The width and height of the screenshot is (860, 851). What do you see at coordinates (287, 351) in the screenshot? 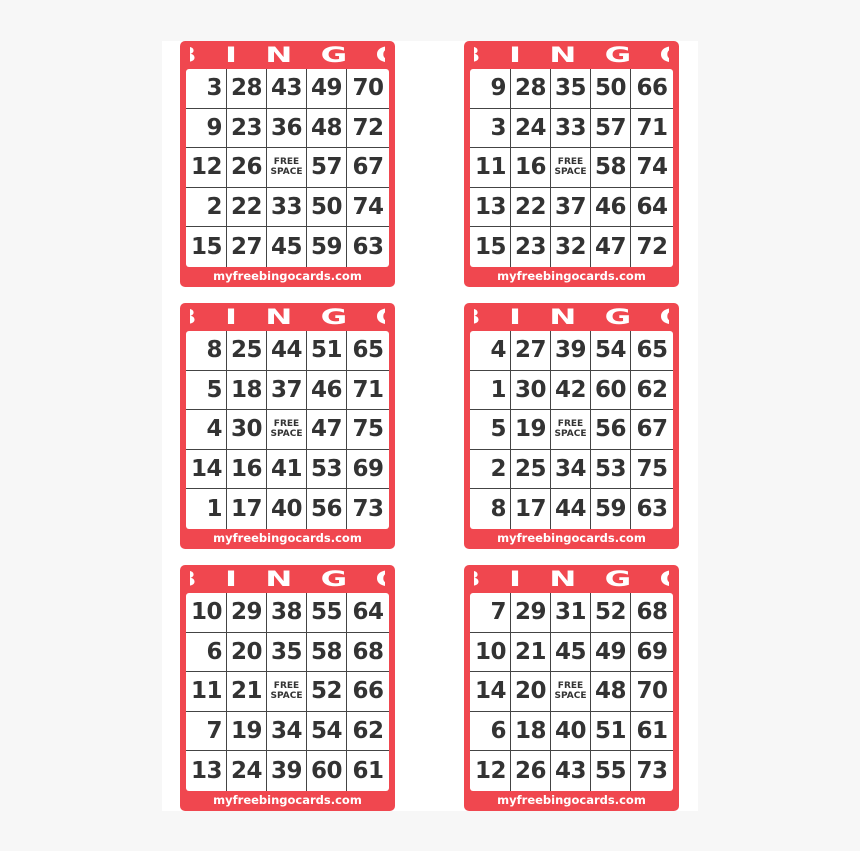
I see `number-cell: 44` at bounding box center [287, 351].